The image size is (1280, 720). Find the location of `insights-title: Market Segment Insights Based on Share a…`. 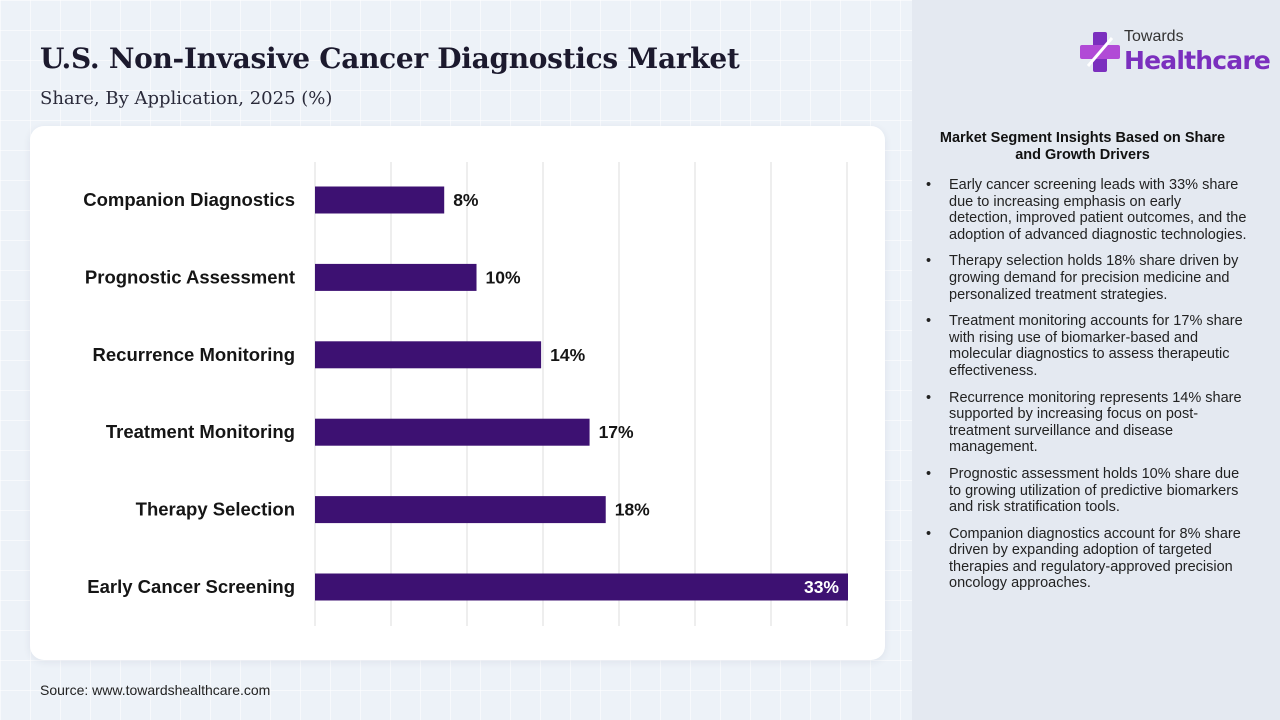

insights-title: Market Segment Insights Based on Share a… is located at coordinates (1082, 146).